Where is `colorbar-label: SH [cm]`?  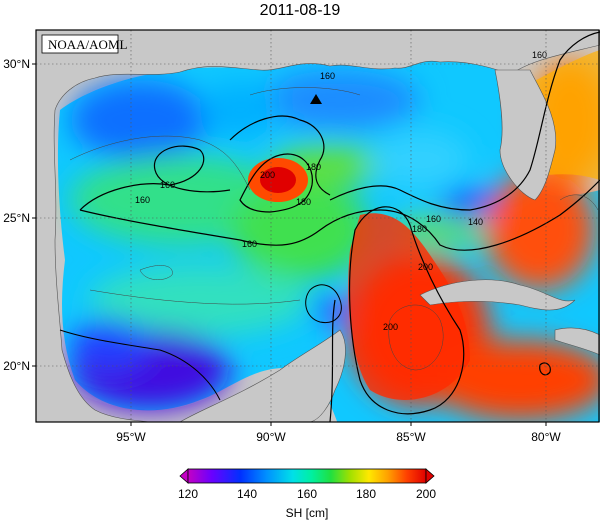
colorbar-label: SH [cm] is located at coordinates (307, 513).